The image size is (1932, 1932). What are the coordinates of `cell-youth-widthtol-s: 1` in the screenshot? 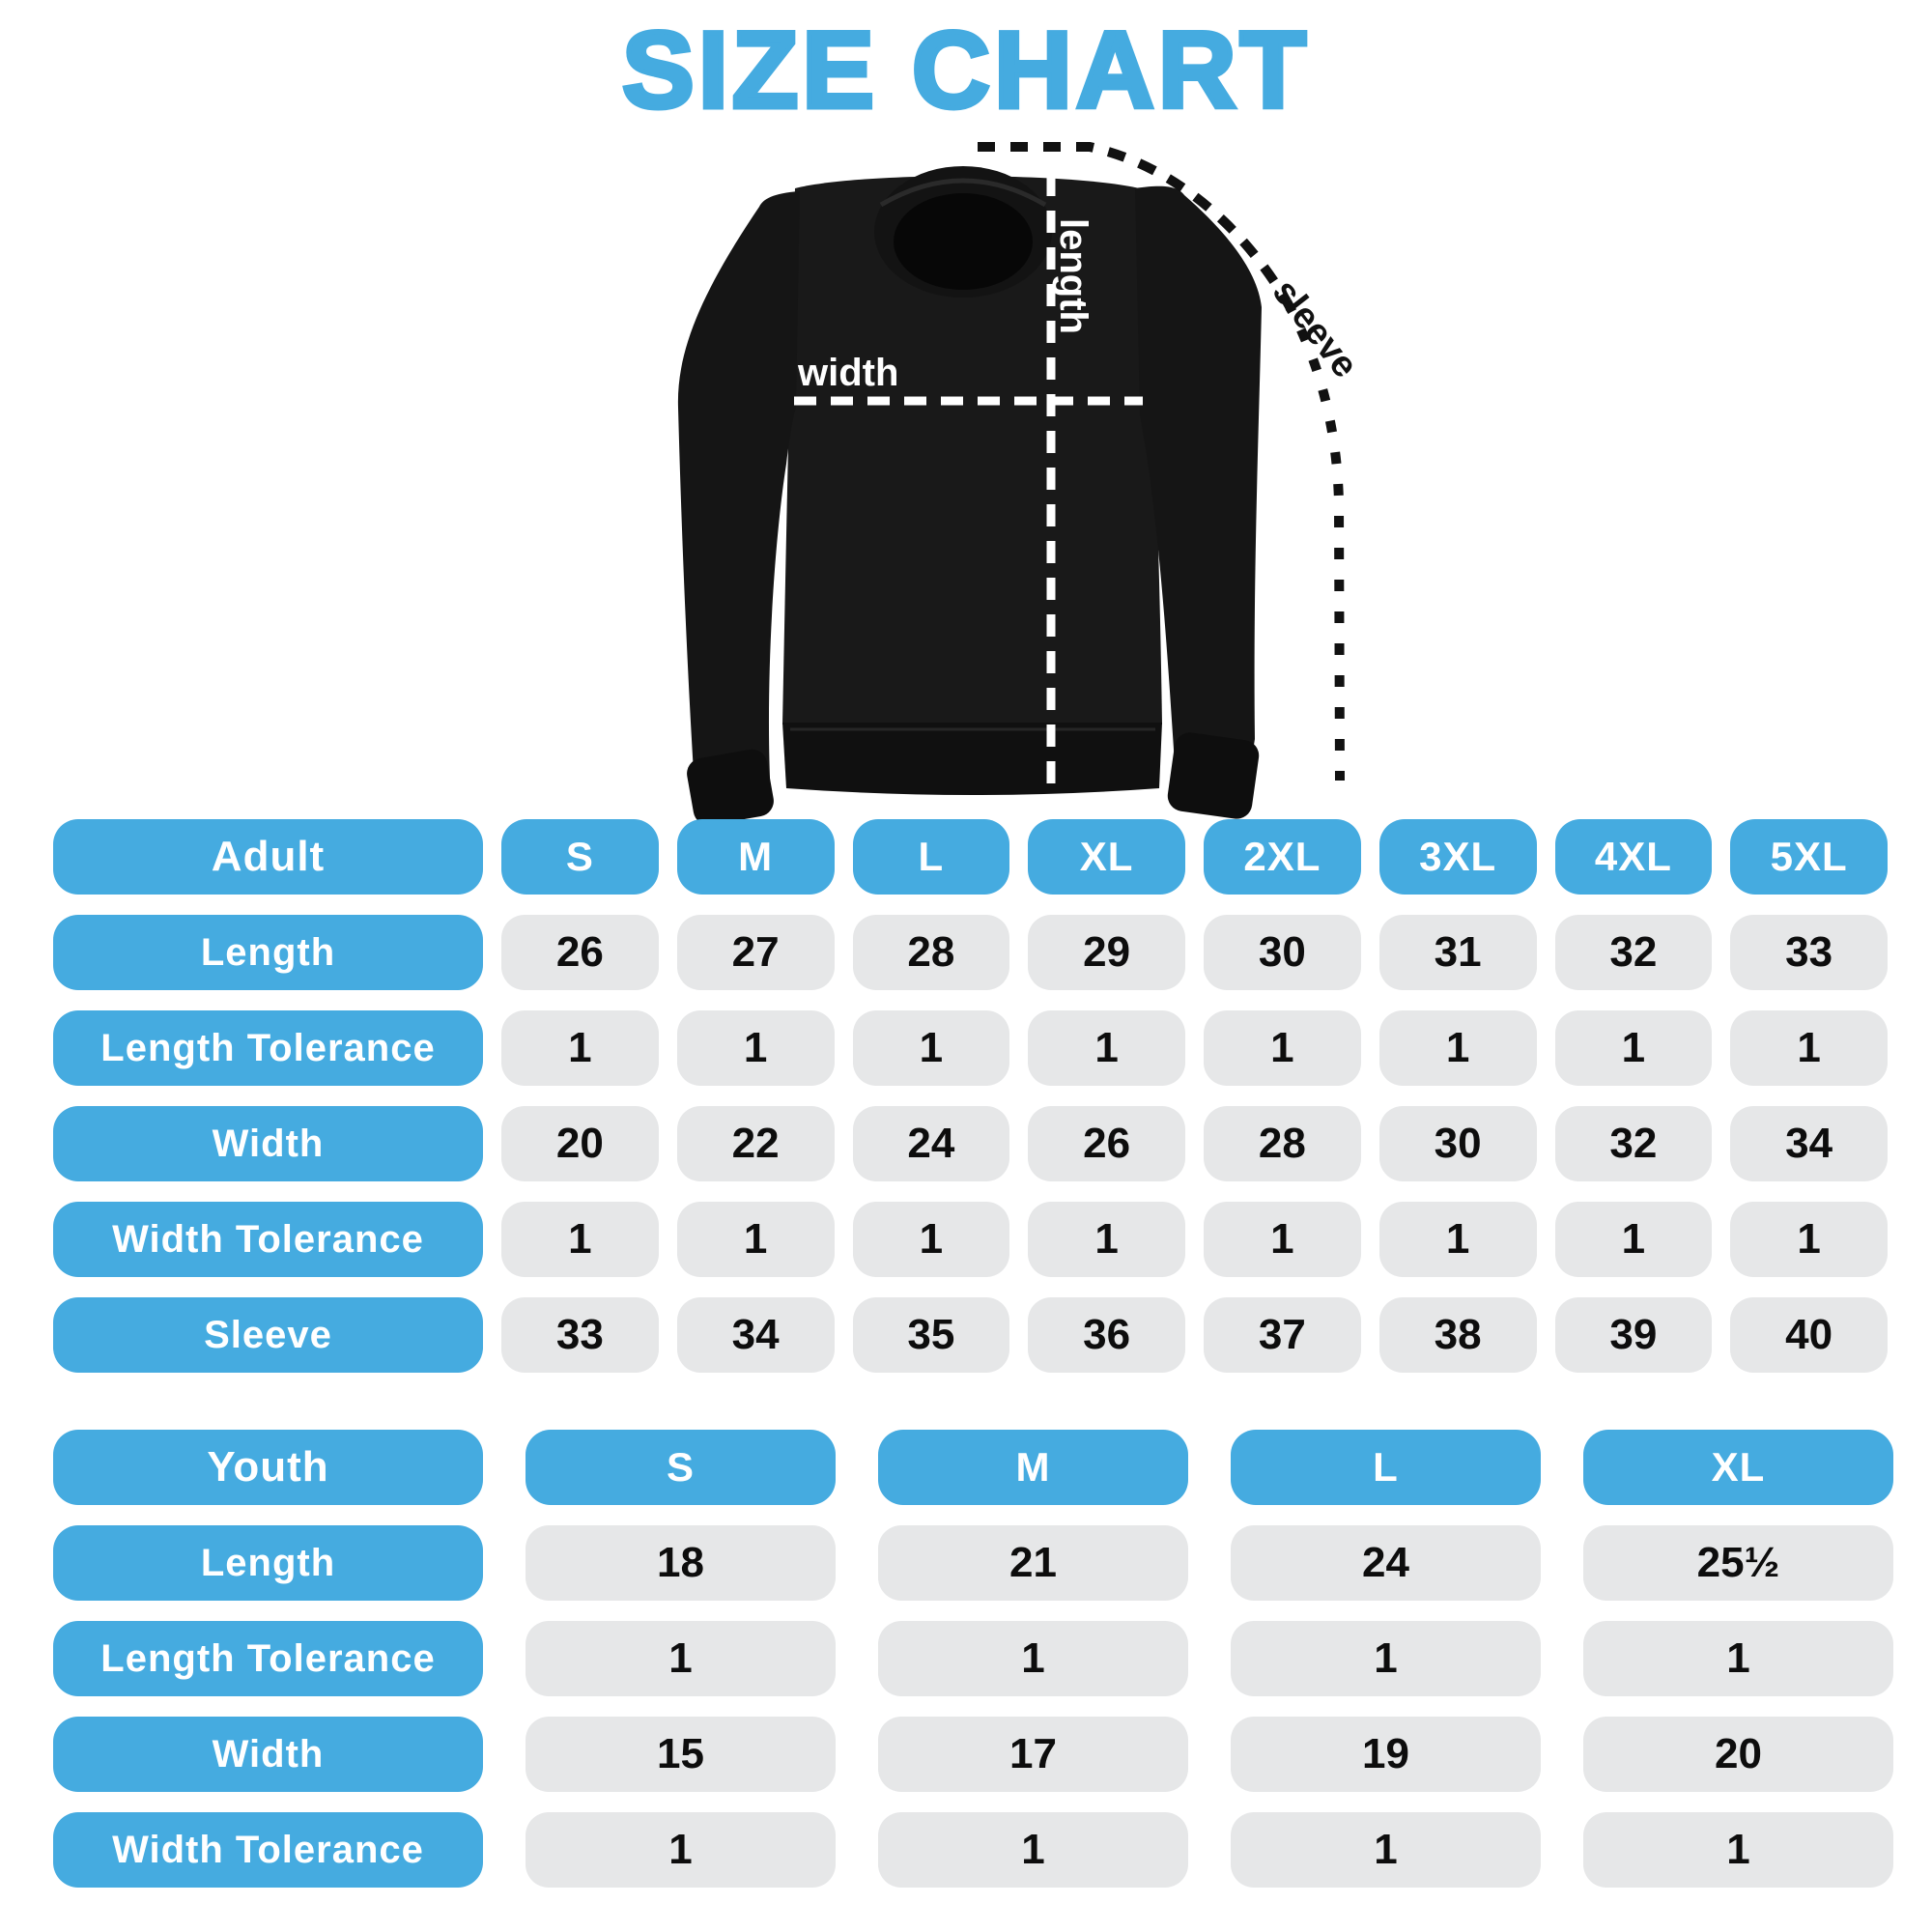 It's located at (681, 1850).